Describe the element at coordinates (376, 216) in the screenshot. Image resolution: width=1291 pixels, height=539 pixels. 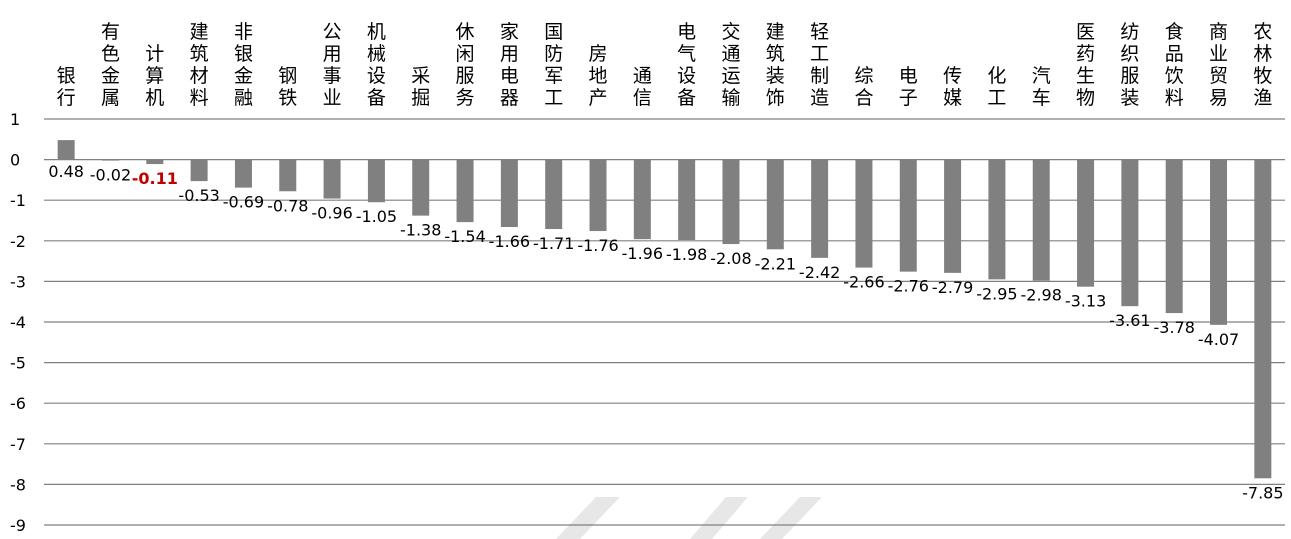
I see `data-label: -1.05` at that location.